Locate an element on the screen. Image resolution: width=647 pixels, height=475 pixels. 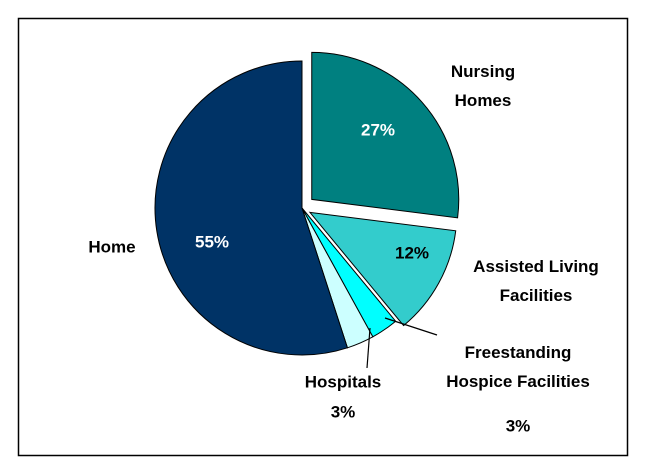
category-label: Freestanding Hospice Facilities is located at coordinates (518, 367).